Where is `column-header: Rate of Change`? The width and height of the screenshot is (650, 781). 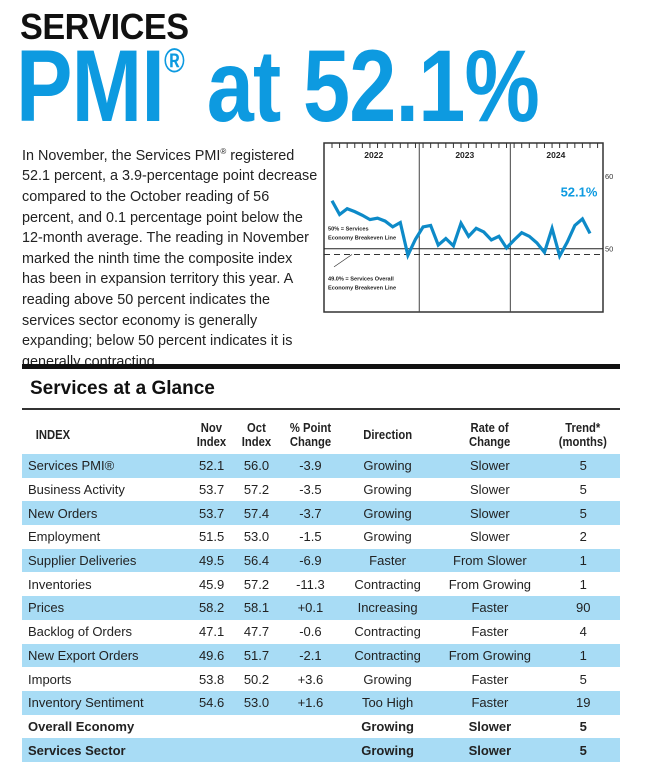 column-header: Rate of Change is located at coordinates (490, 435).